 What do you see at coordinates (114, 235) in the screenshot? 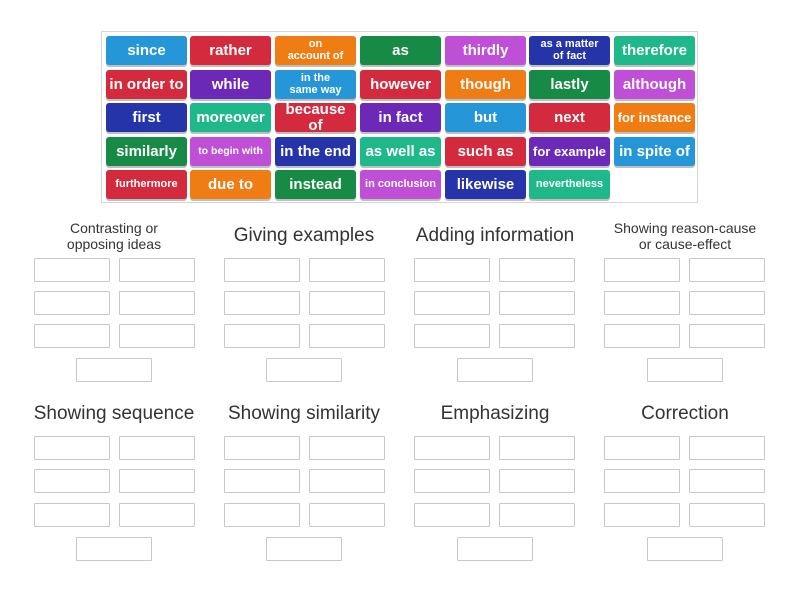
I see `category-title: Contrasting or opposing ideas` at bounding box center [114, 235].